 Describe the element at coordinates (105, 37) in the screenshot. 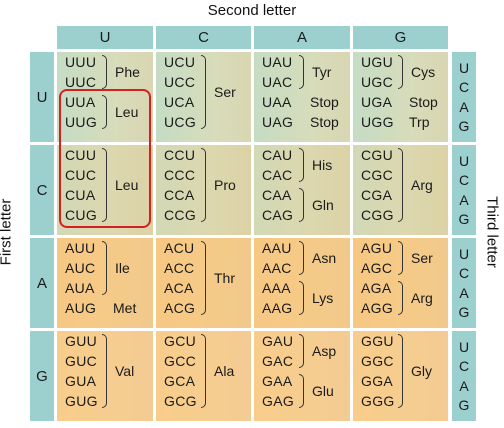

I see `second-letter-header: U` at that location.